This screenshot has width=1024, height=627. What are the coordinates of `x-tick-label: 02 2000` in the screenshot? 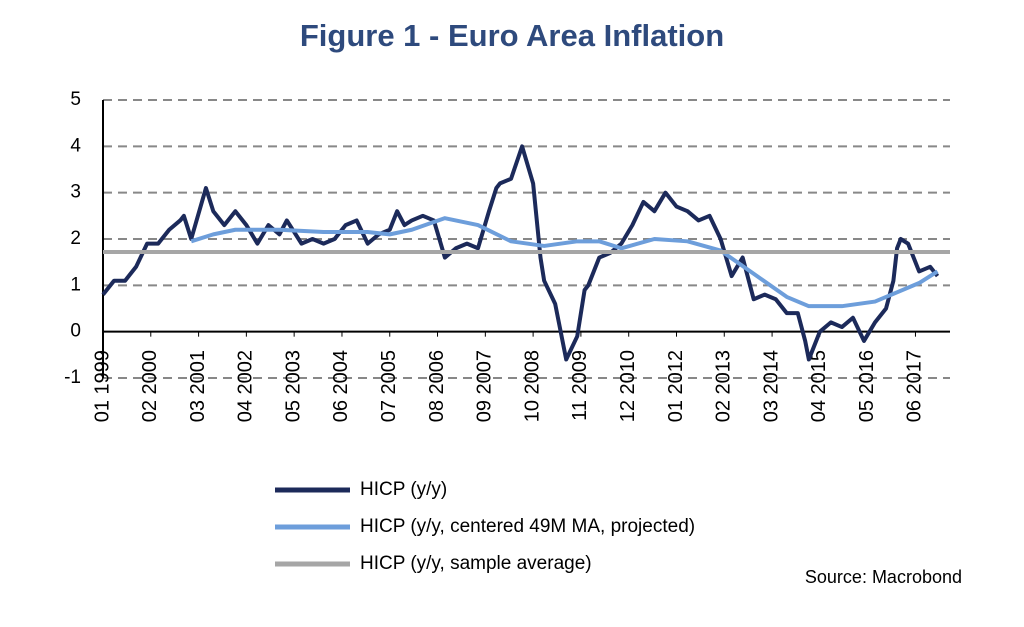 It's located at (150, 386).